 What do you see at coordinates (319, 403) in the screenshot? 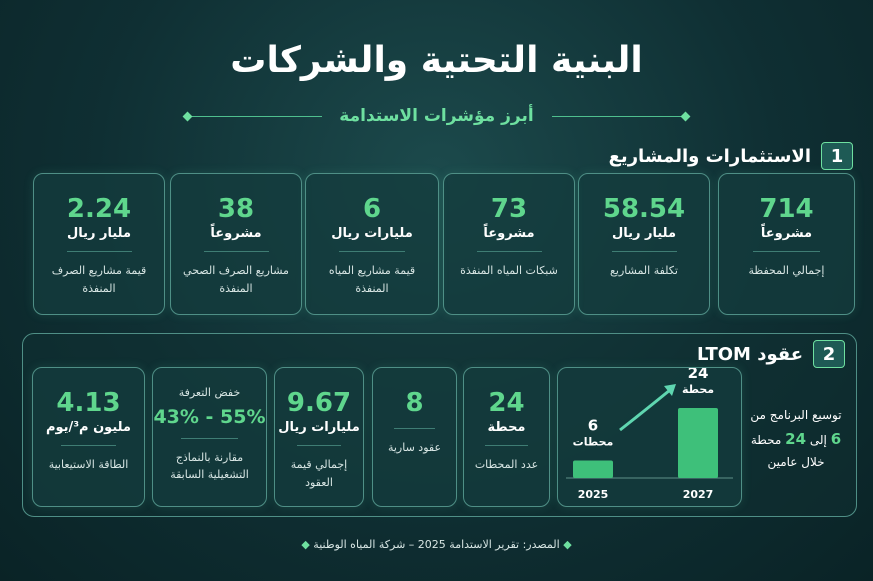
I see `stat-value: 9.67` at bounding box center [319, 403].